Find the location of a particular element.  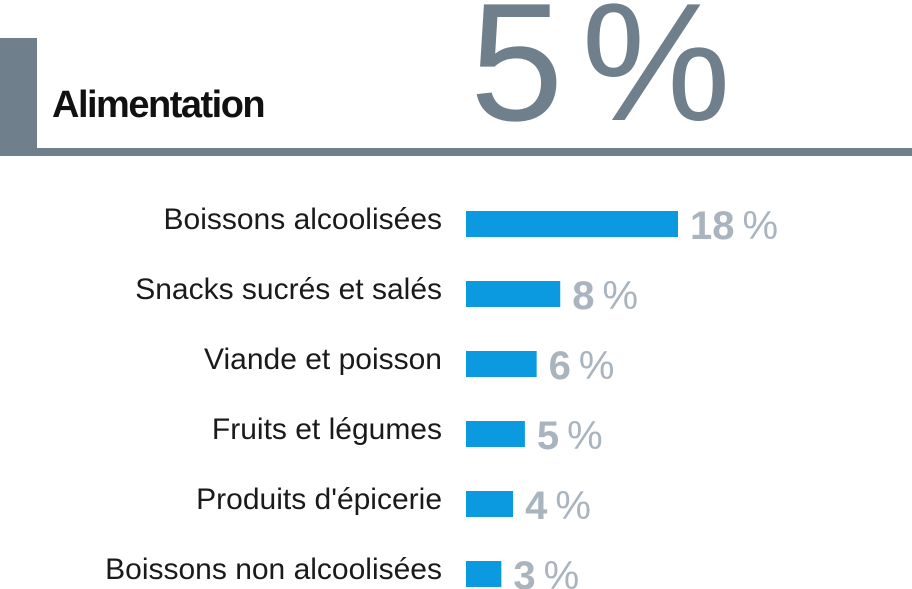

value-label: 6% is located at coordinates (582, 366).